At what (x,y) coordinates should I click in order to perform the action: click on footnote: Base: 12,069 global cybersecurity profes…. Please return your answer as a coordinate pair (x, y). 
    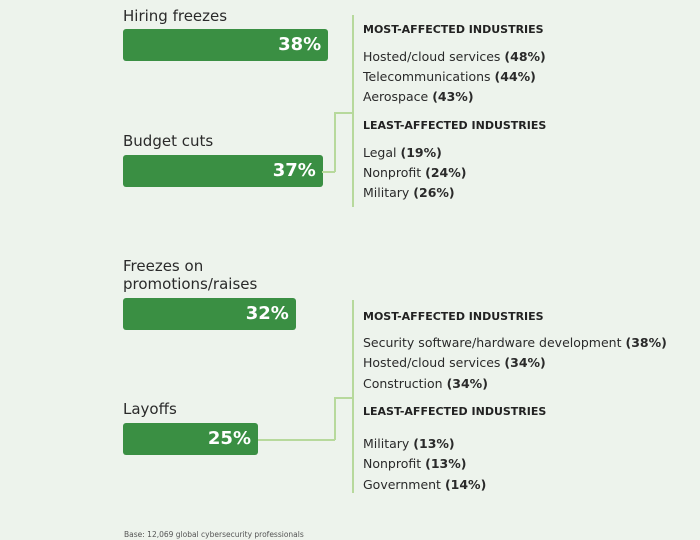
    Looking at the image, I should click on (214, 534).